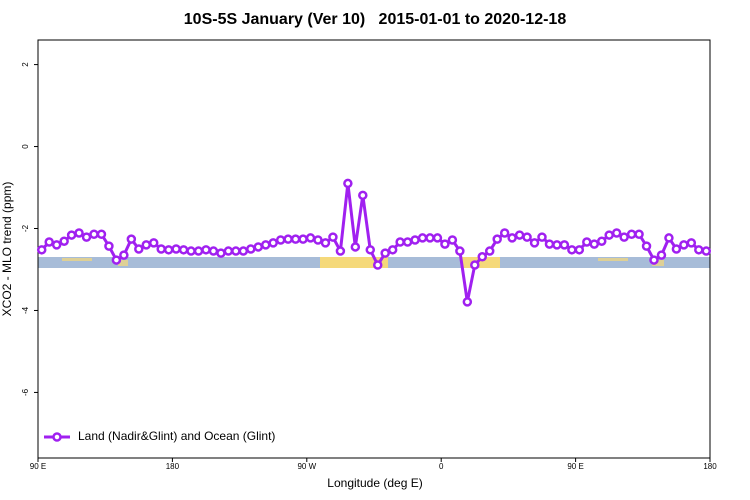  I want to click on x-tick-label: 0, so click(441, 466).